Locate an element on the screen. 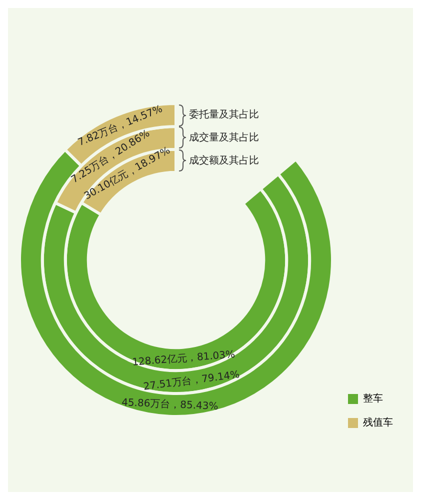 The height and width of the screenshot is (500, 421). data-label: 27.51万台，79.14% is located at coordinates (191, 380).